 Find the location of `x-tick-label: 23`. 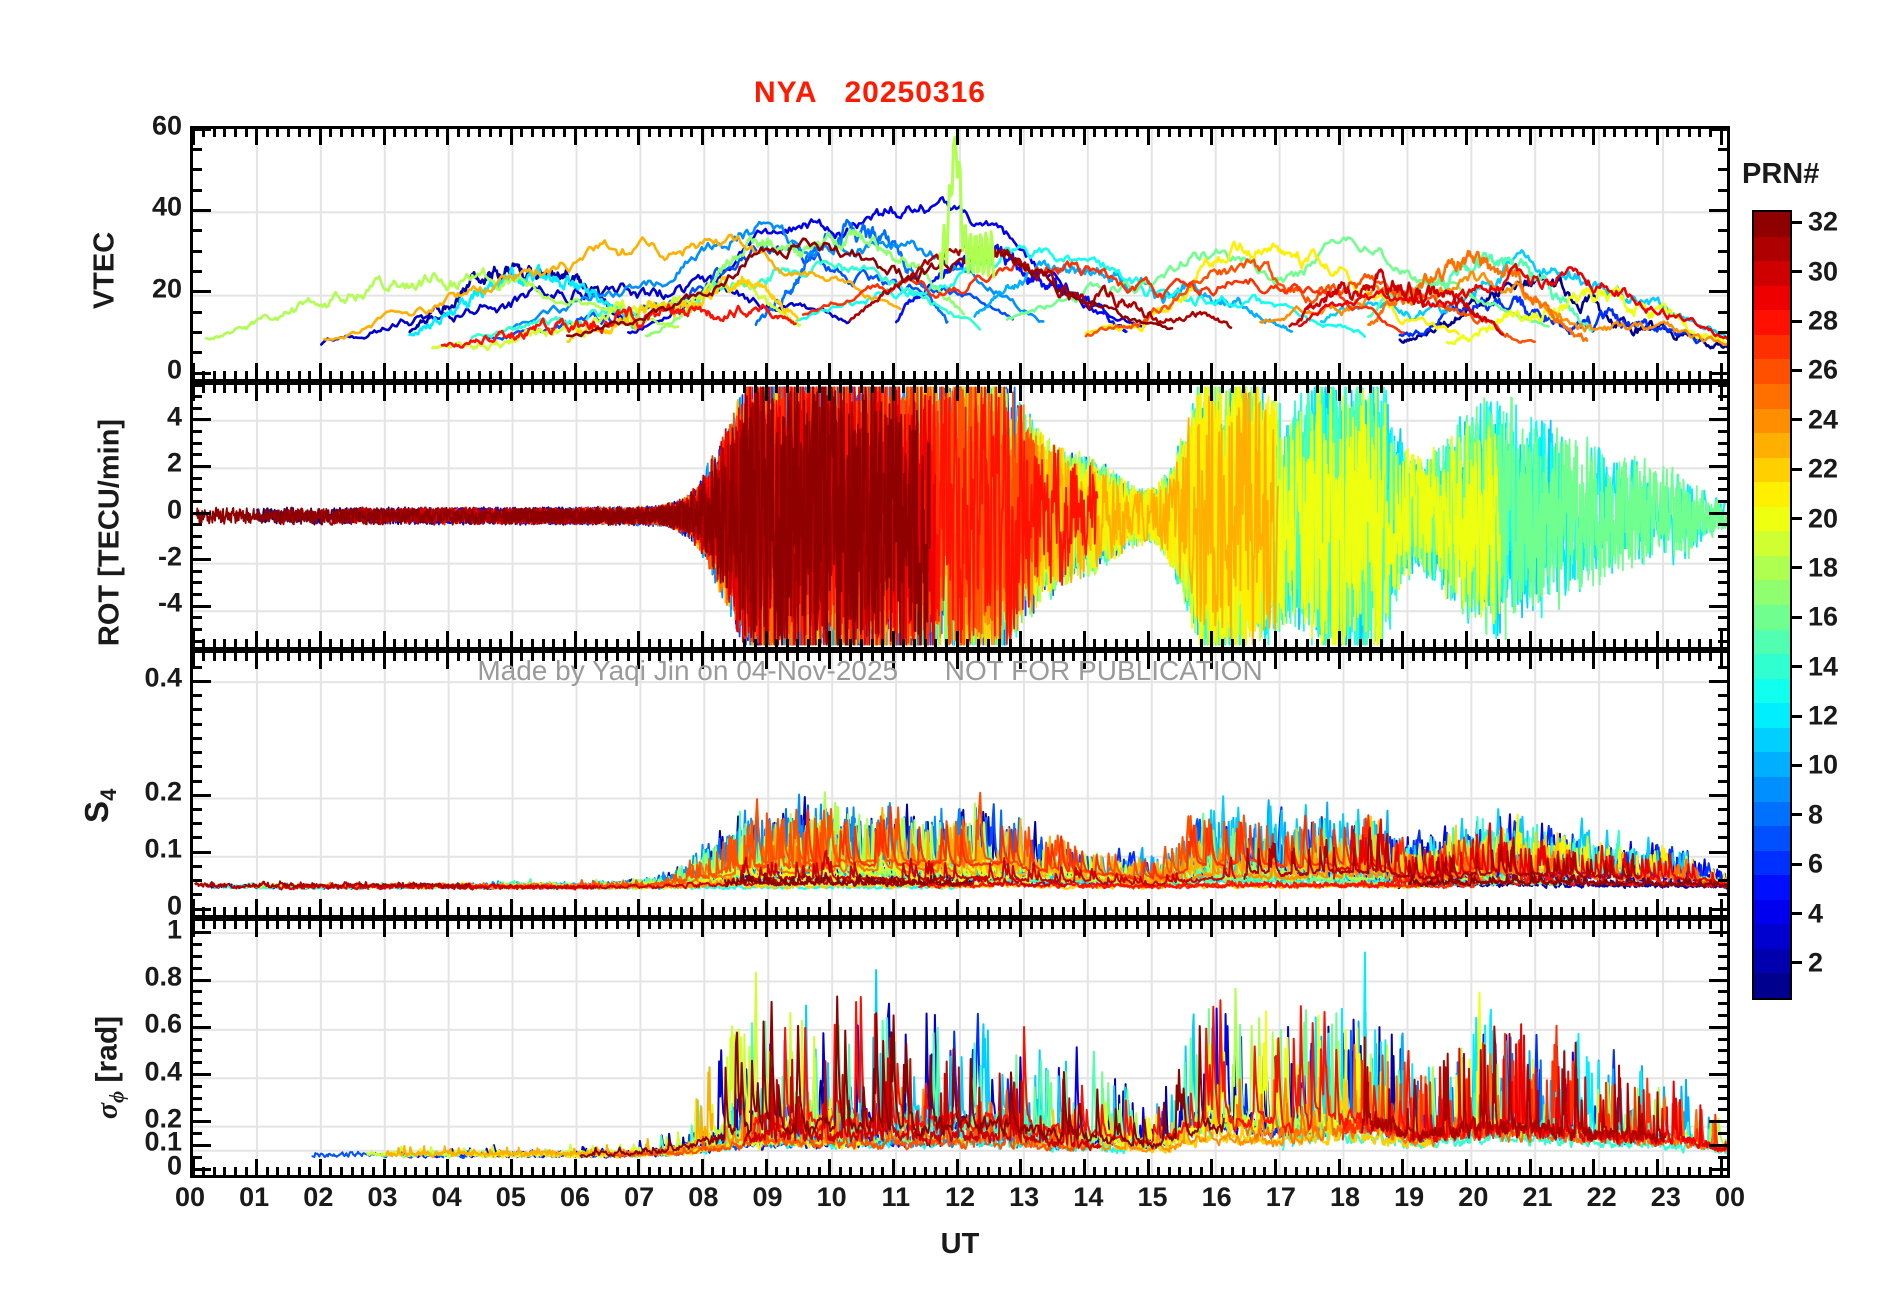

x-tick-label: 23 is located at coordinates (1665, 1197).